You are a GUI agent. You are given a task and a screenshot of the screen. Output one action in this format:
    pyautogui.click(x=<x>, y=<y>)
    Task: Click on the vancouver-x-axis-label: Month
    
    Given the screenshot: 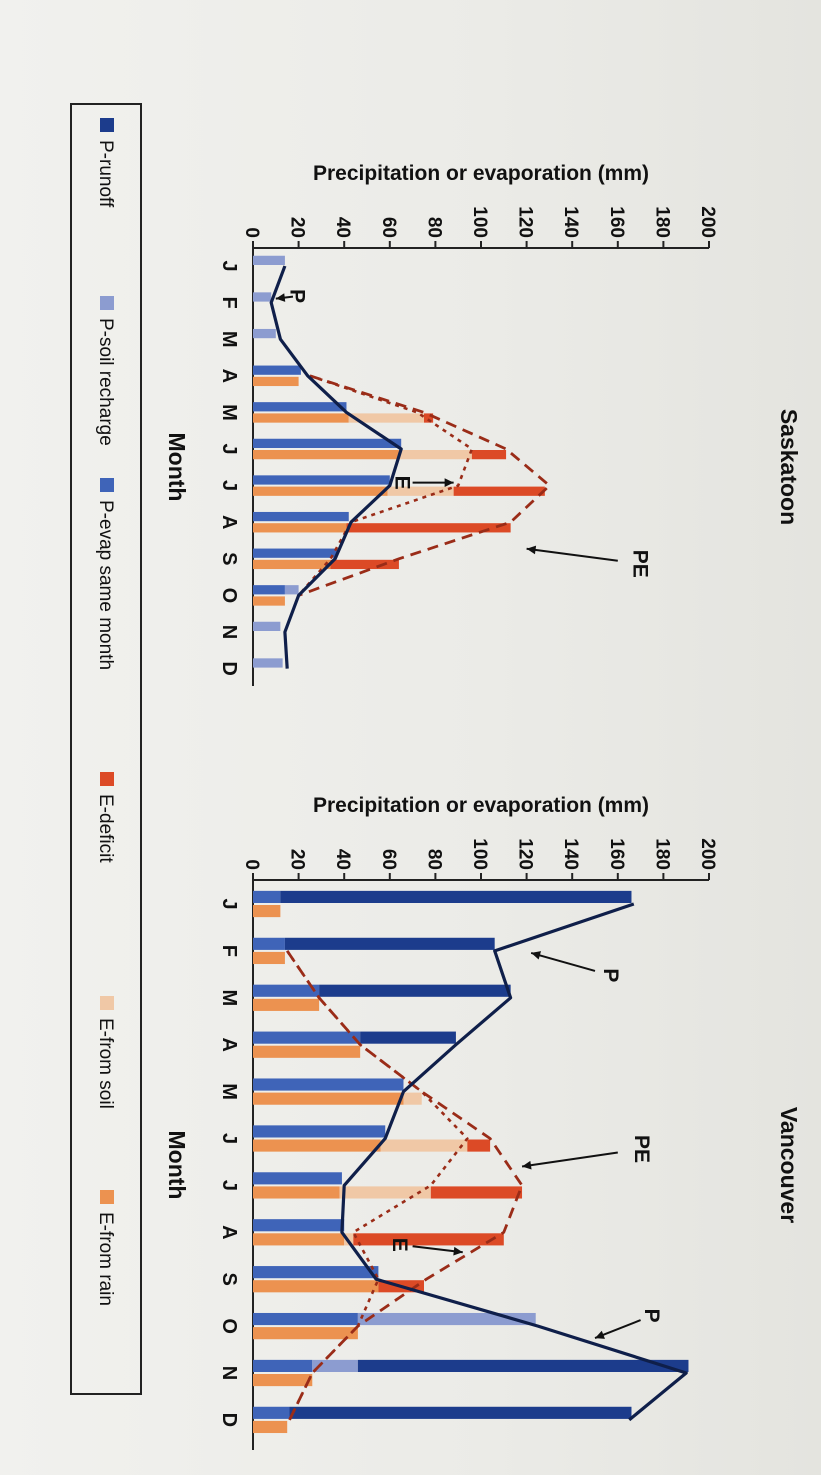 What is the action you would take?
    pyautogui.click(x=177, y=1165)
    